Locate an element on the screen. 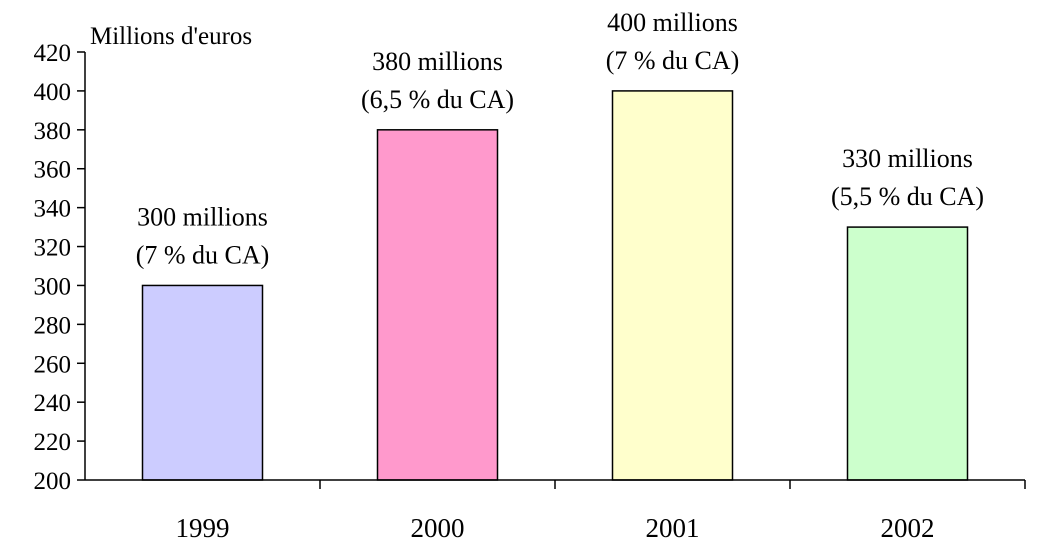 This screenshot has width=1040, height=541. data-label-2000-line-2: (6,5 % du CA) is located at coordinates (437, 99).